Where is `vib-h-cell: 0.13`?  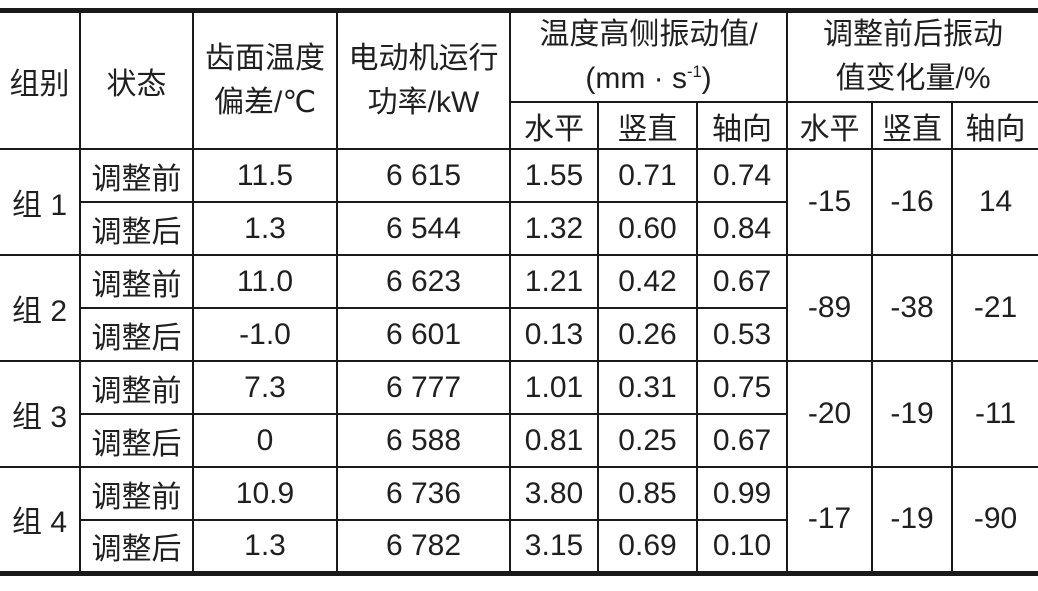
vib-h-cell: 0.13 is located at coordinates (554, 334).